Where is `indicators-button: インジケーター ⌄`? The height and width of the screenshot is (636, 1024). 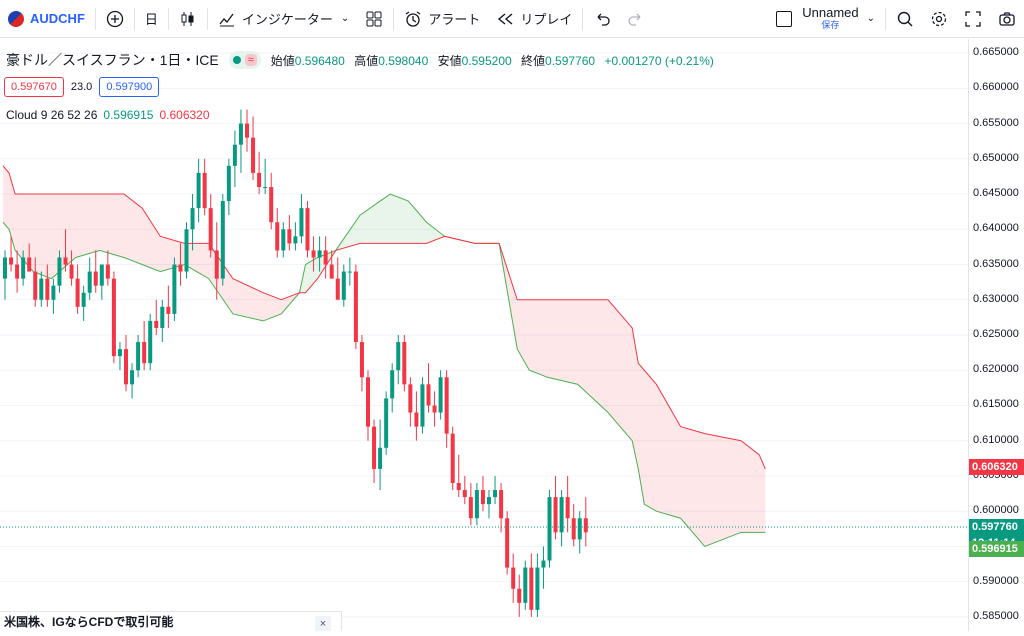
indicators-button: インジケーター ⌄ is located at coordinates (283, 19).